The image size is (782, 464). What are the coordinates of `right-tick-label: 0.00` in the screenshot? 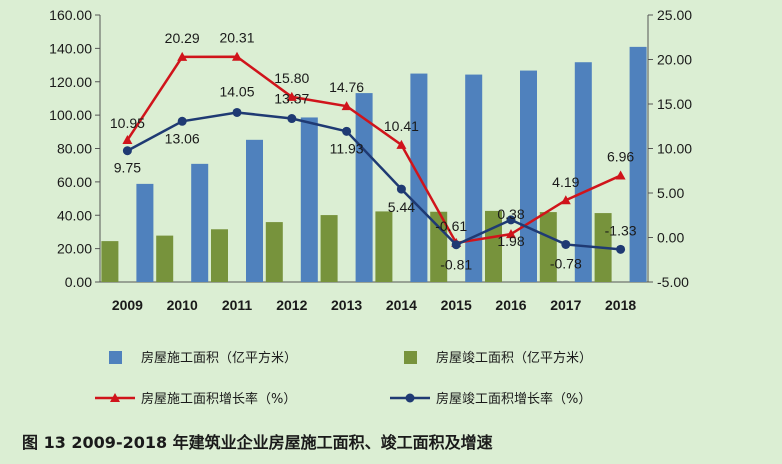 It's located at (670, 238).